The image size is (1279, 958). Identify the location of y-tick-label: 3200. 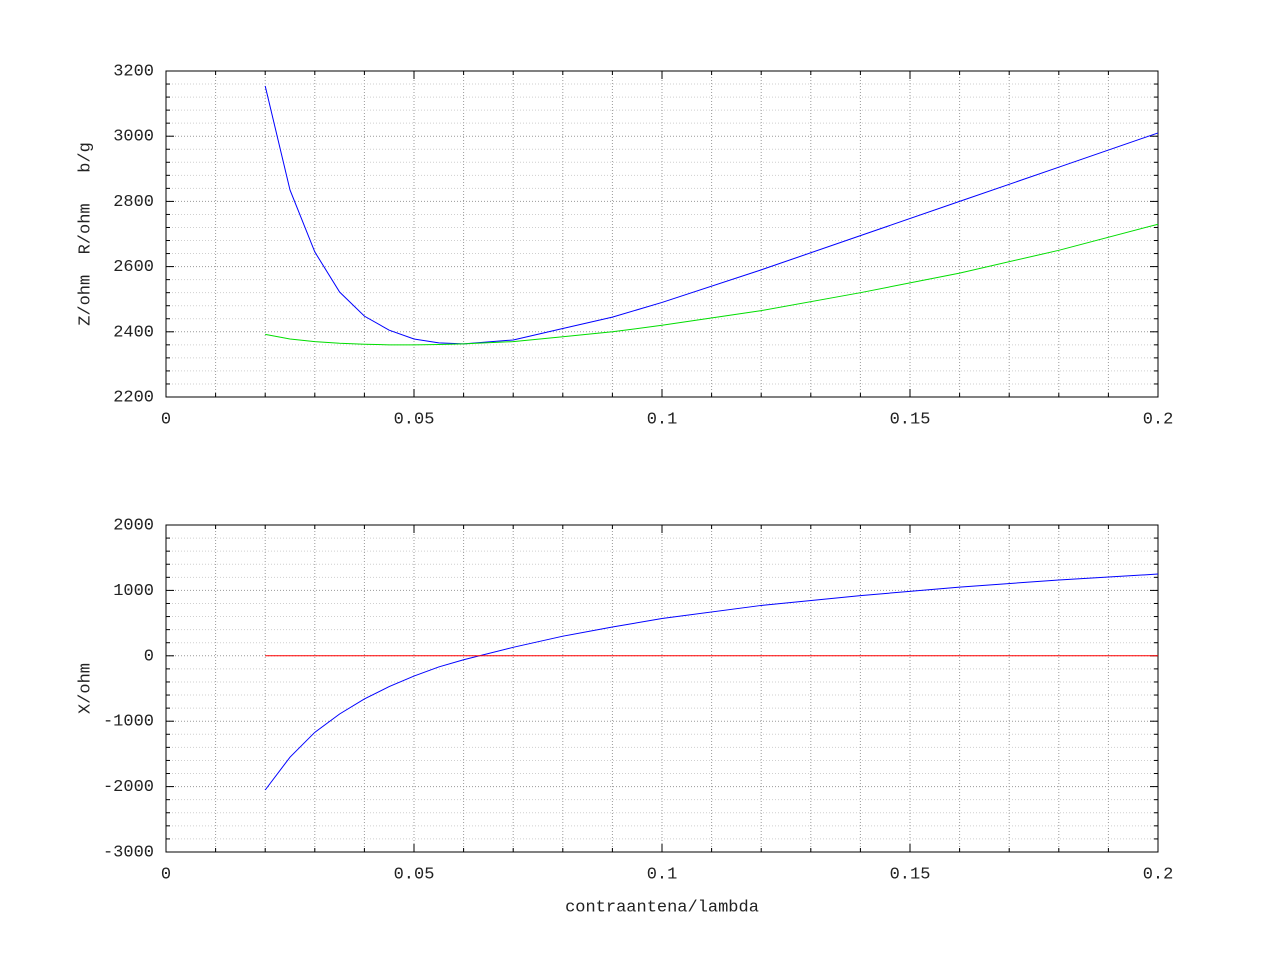
(133, 71).